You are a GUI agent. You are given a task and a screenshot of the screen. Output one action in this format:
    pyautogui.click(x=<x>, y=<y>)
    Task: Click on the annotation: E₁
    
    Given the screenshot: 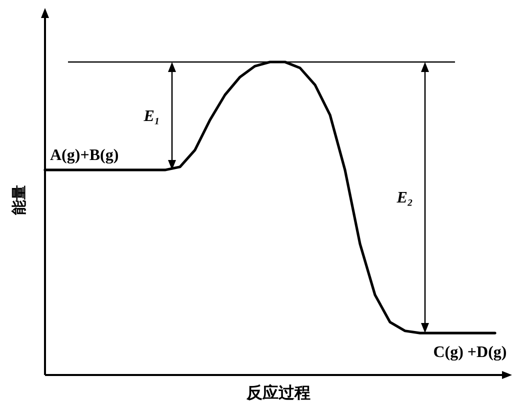 What is the action you would take?
    pyautogui.click(x=151, y=116)
    